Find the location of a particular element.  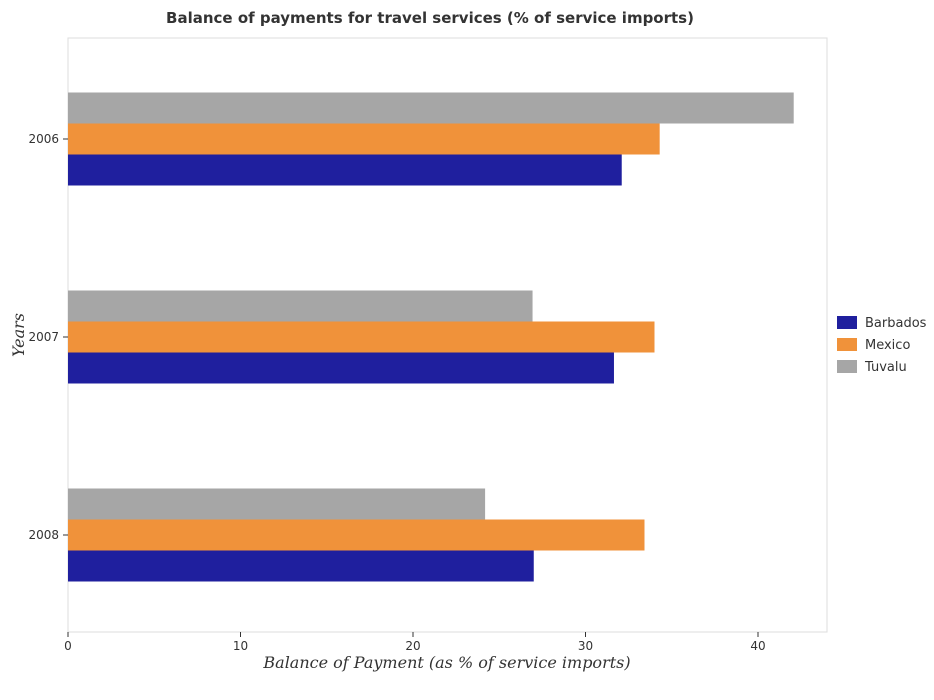

bar-barbados-2008 is located at coordinates (301, 566).